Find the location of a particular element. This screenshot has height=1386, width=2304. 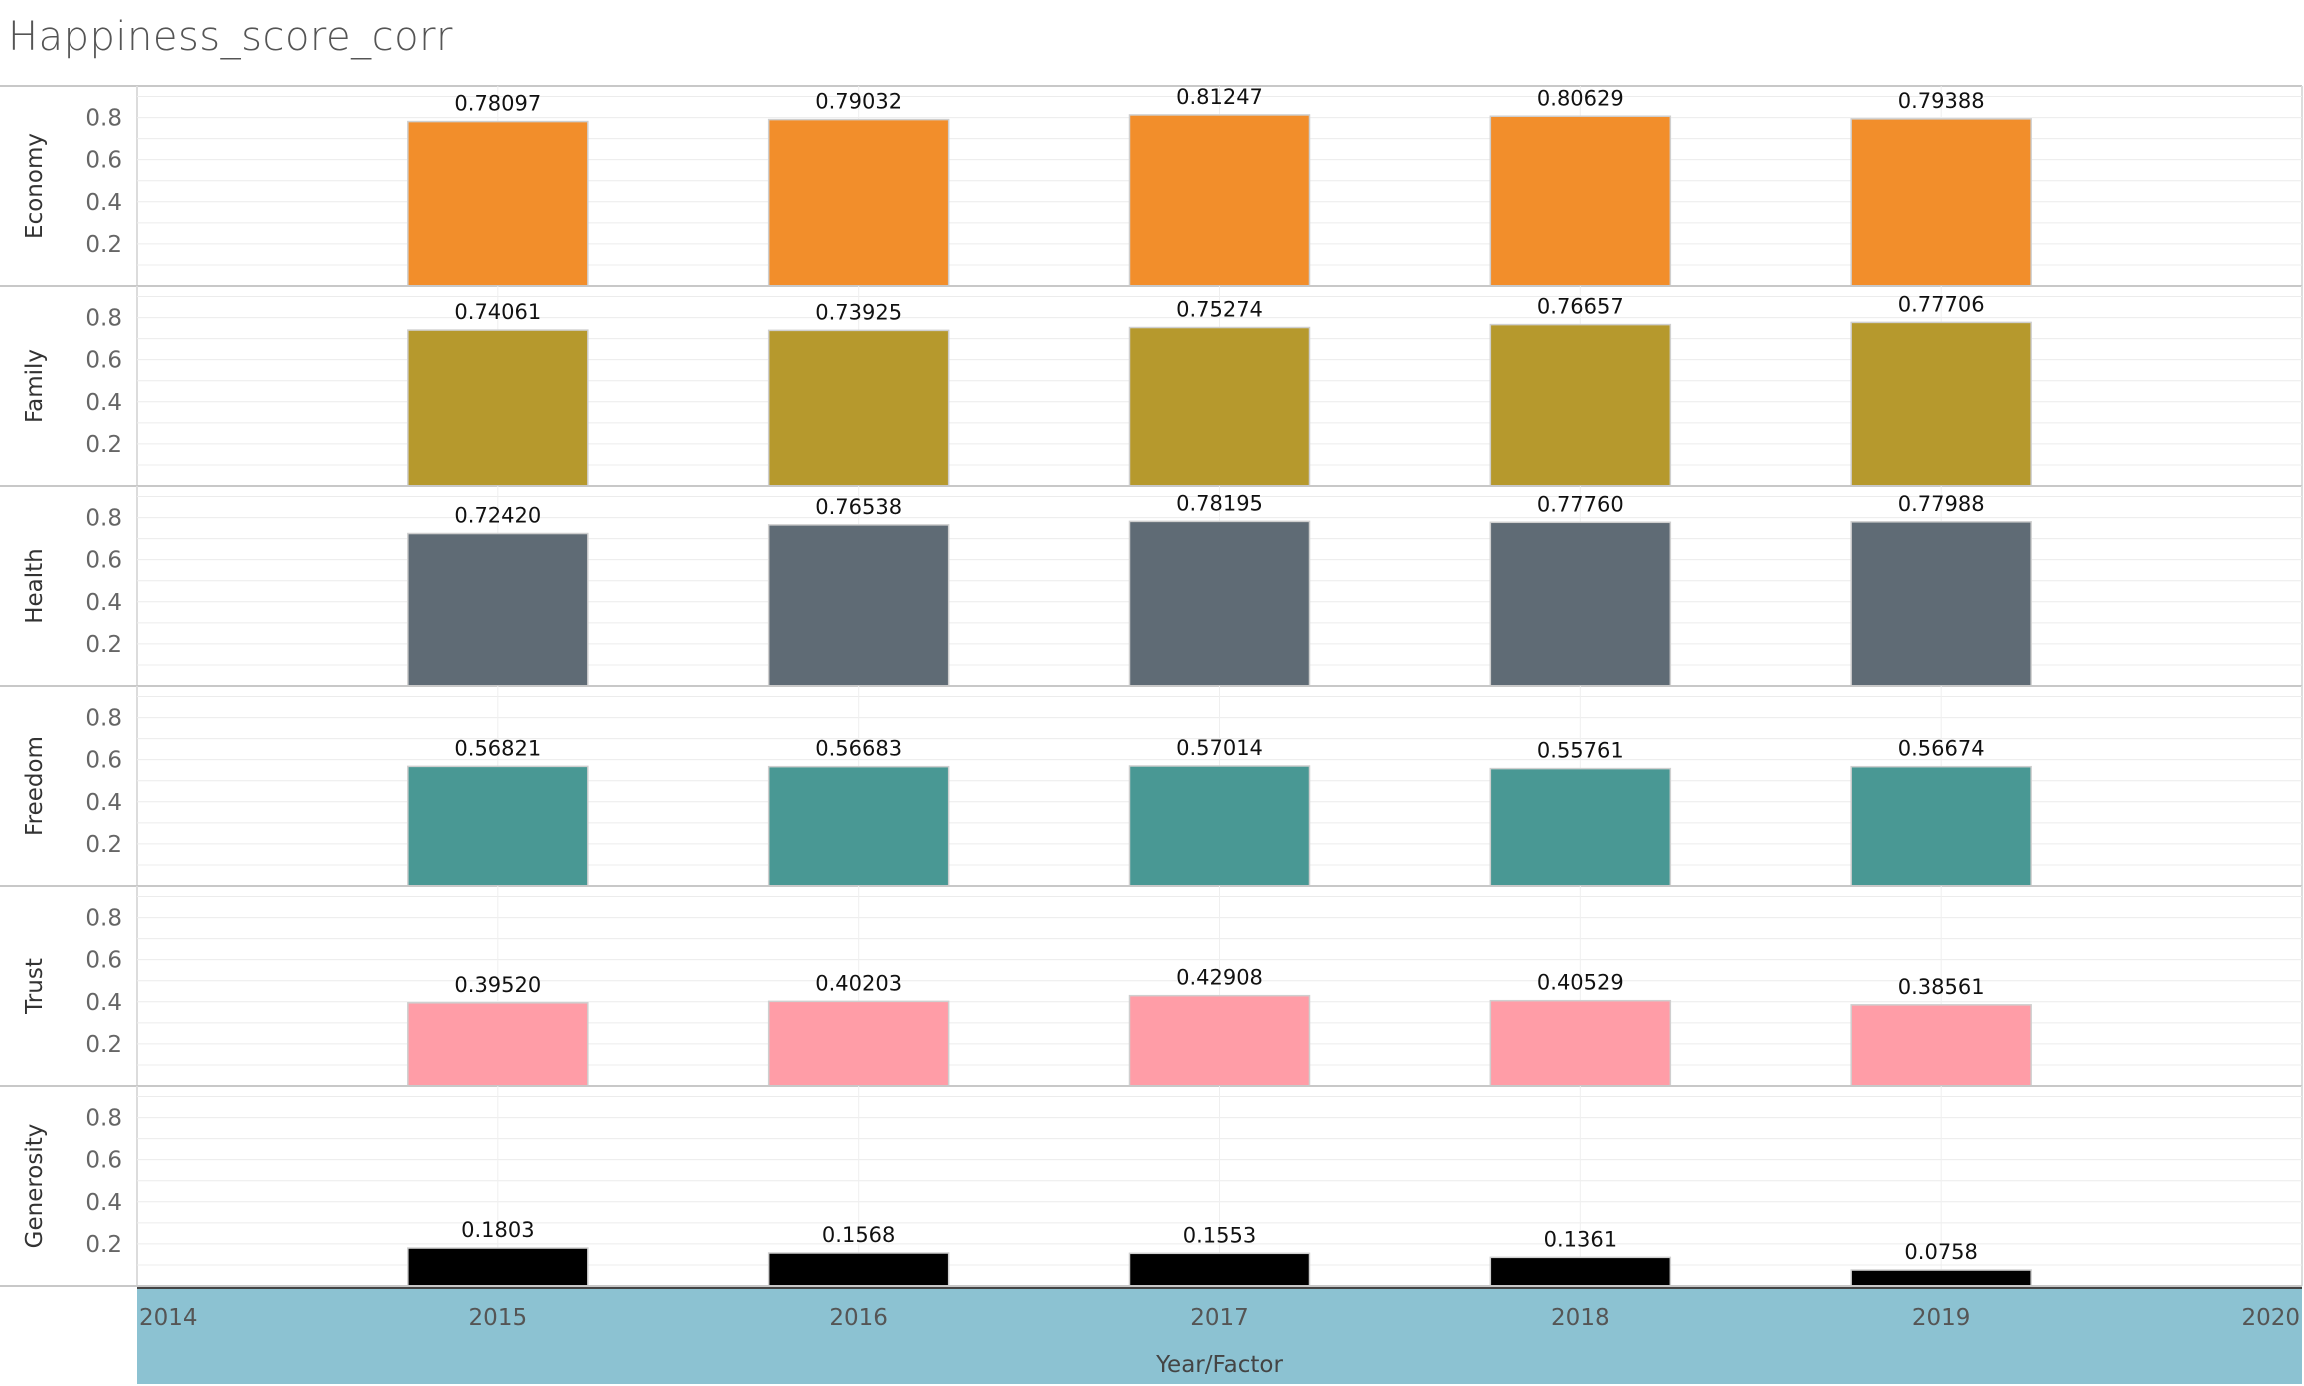

bar-family-2015 is located at coordinates (498, 408).